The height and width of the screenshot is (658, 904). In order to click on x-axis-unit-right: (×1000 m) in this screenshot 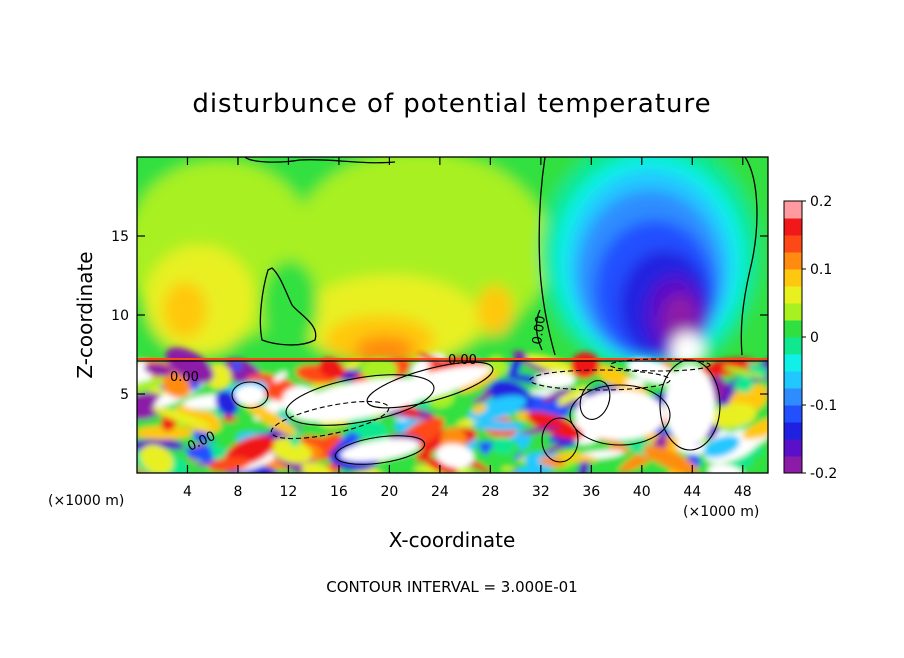, I will do `click(721, 512)`.